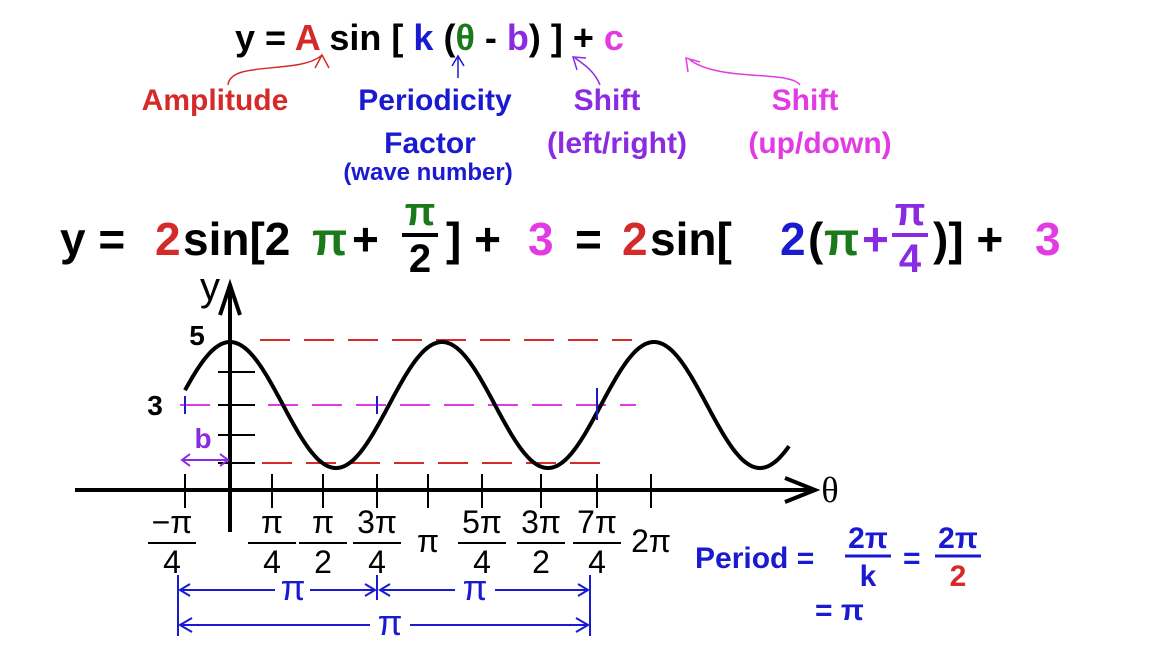 The image size is (1154, 660). I want to click on denominator: k, so click(868, 576).